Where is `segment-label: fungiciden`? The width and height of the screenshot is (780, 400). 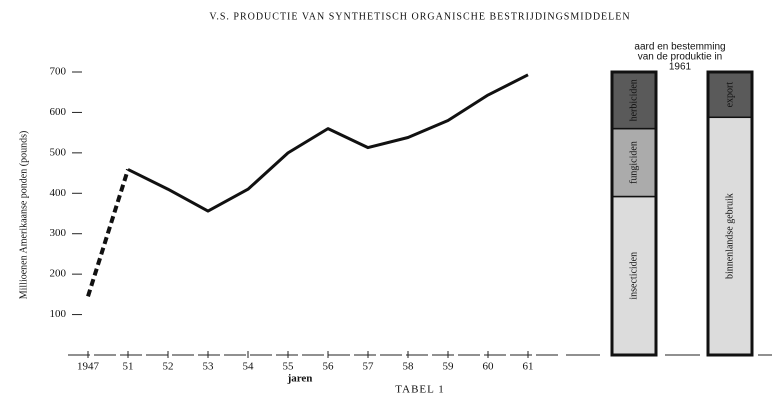
segment-label: fungiciden is located at coordinates (633, 162).